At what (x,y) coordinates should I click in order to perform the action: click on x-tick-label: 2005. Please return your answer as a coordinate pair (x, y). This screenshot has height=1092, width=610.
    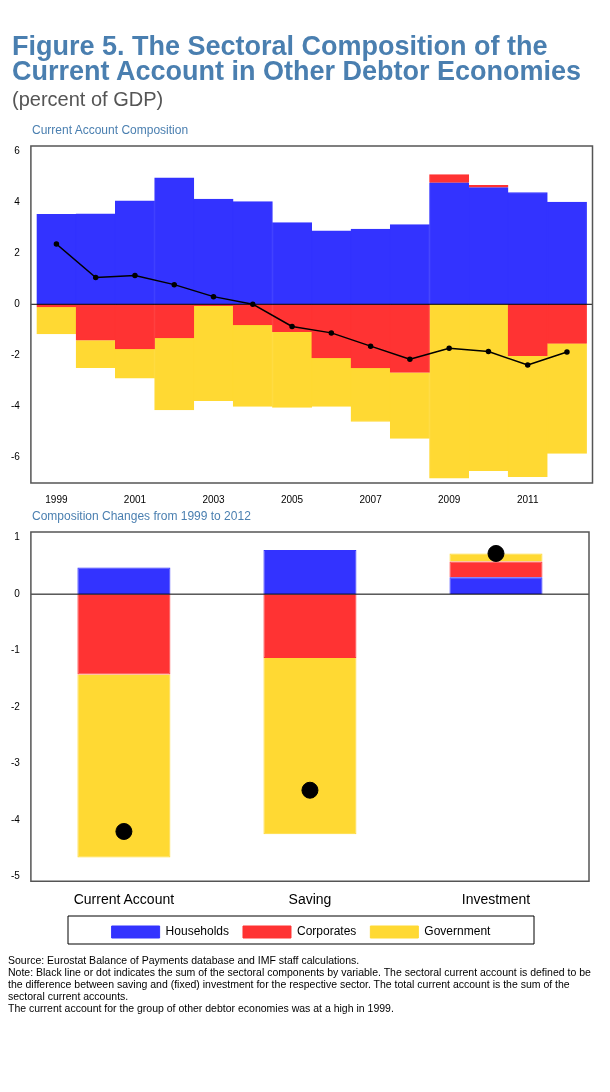
    Looking at the image, I should click on (292, 499).